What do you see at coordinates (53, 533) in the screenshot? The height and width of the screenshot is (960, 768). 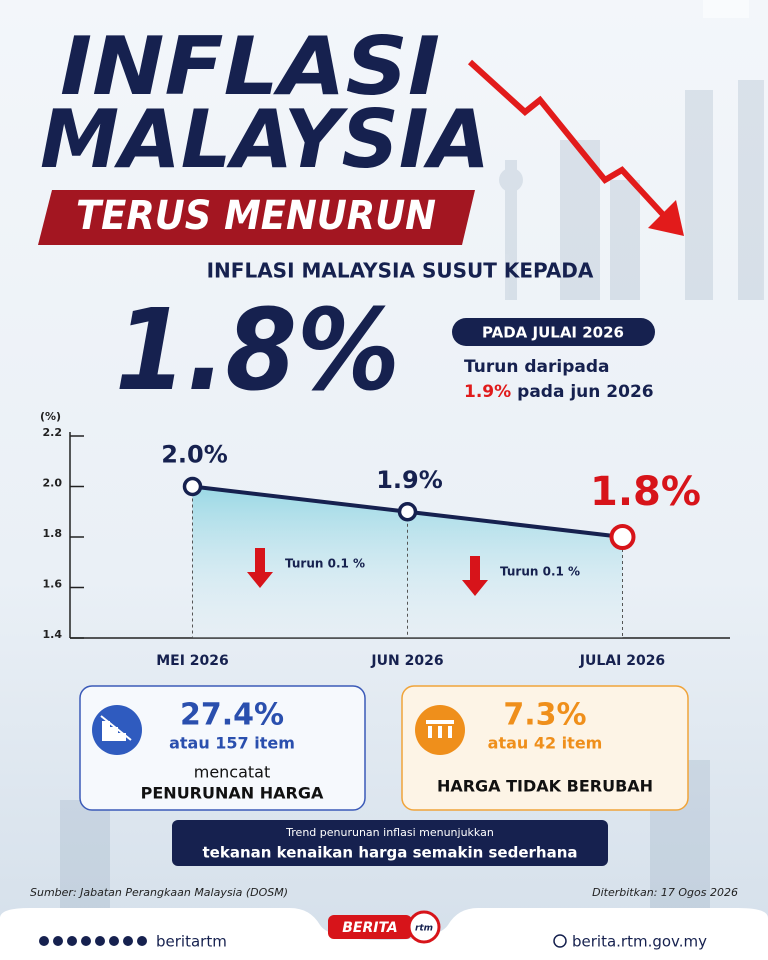 I see `y-tick-label: 1.8` at bounding box center [53, 533].